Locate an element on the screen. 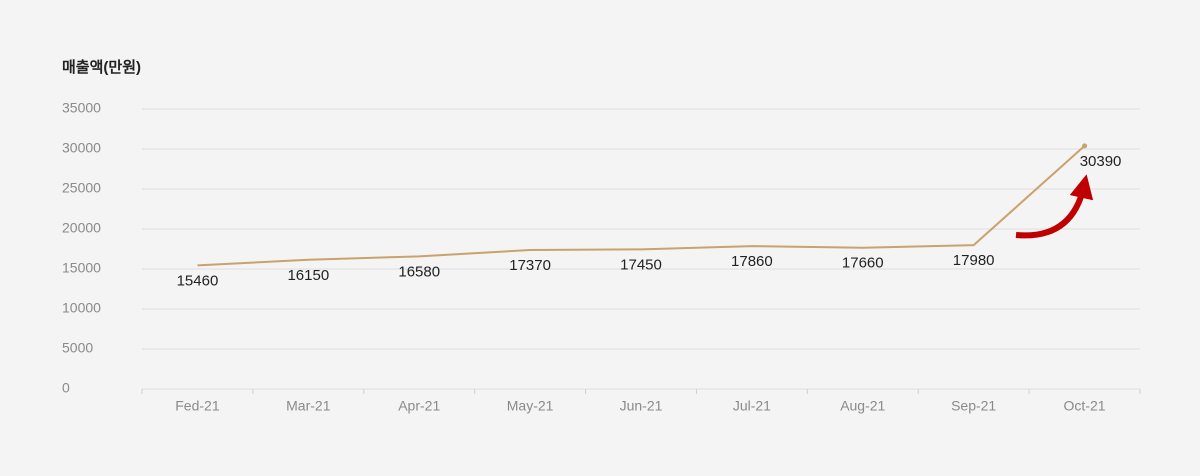 Image resolution: width=1200 pixels, height=476 pixels. y-tick-label: 30000 is located at coordinates (81, 148).